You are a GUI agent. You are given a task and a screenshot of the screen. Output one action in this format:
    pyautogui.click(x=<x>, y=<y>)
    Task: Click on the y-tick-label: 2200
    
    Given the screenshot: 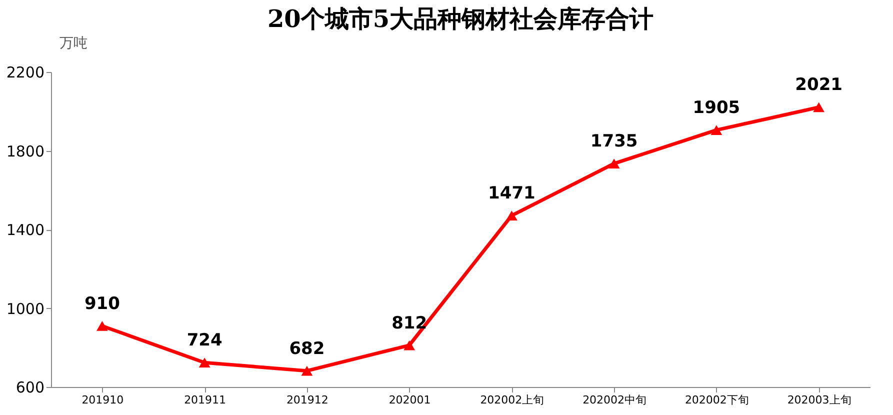 What is the action you would take?
    pyautogui.click(x=25, y=73)
    